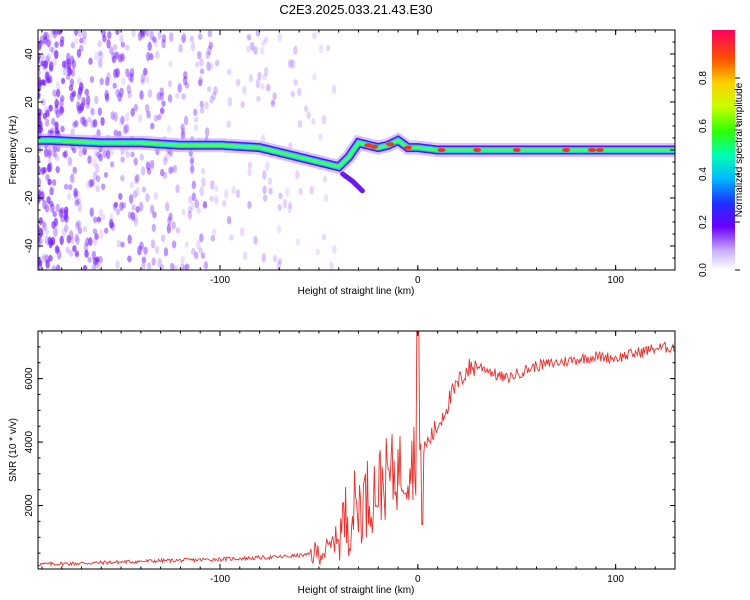 This screenshot has height=600, width=750. I want to click on spectrogram-ridge, so click(356, 163).